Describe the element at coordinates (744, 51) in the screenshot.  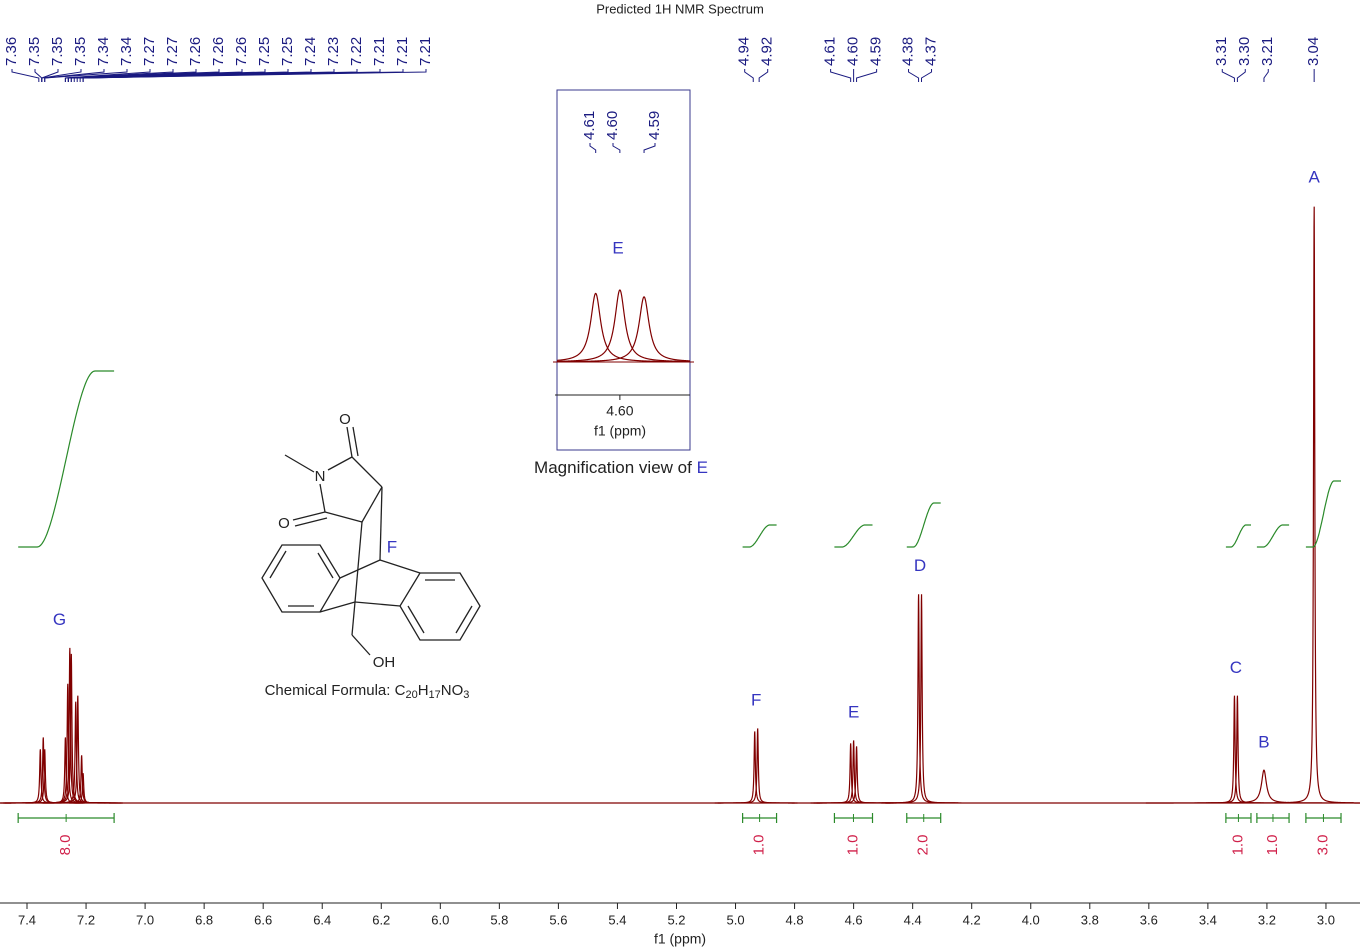
I see `peak-label: 4.94` at that location.